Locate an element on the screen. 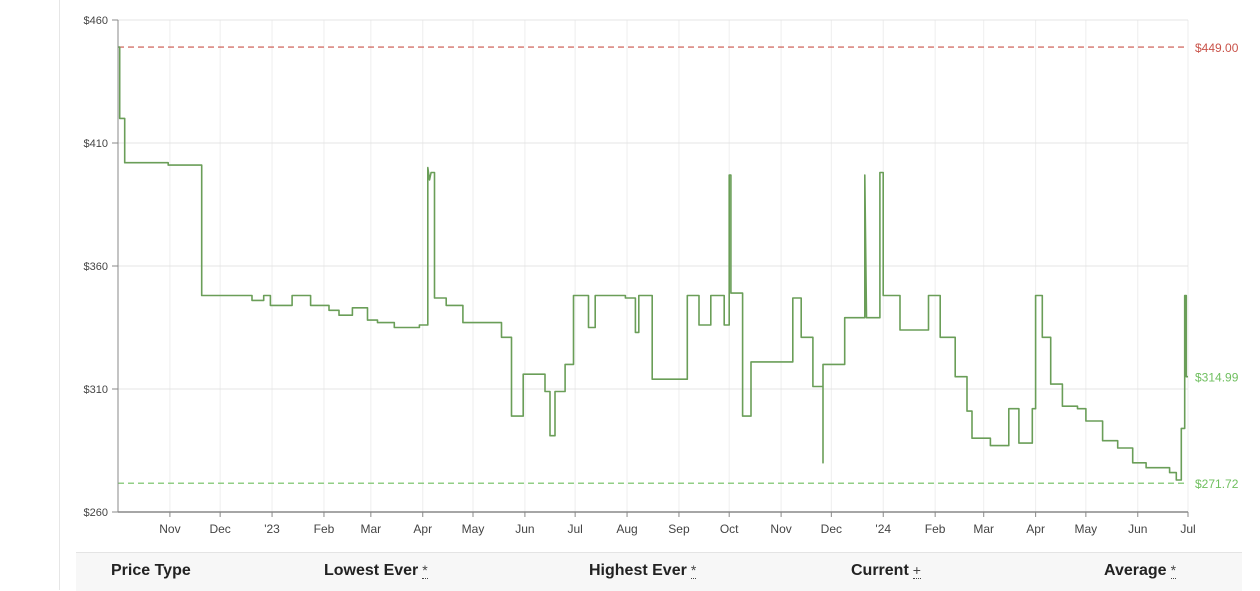  y-tick-label: $310 is located at coordinates (96, 390).